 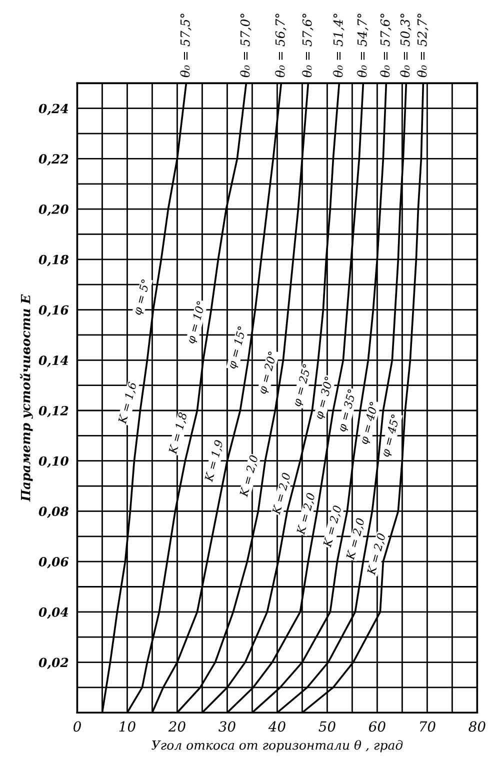 I want to click on annotation: K = 1,6, so click(x=128, y=403).